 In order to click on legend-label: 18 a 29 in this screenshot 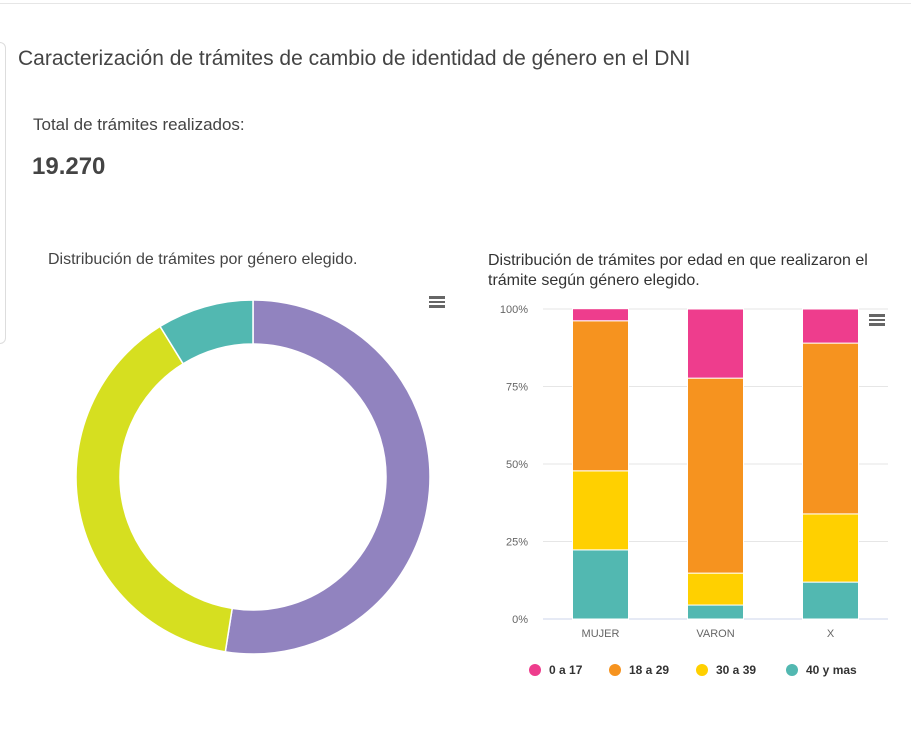, I will do `click(649, 670)`.